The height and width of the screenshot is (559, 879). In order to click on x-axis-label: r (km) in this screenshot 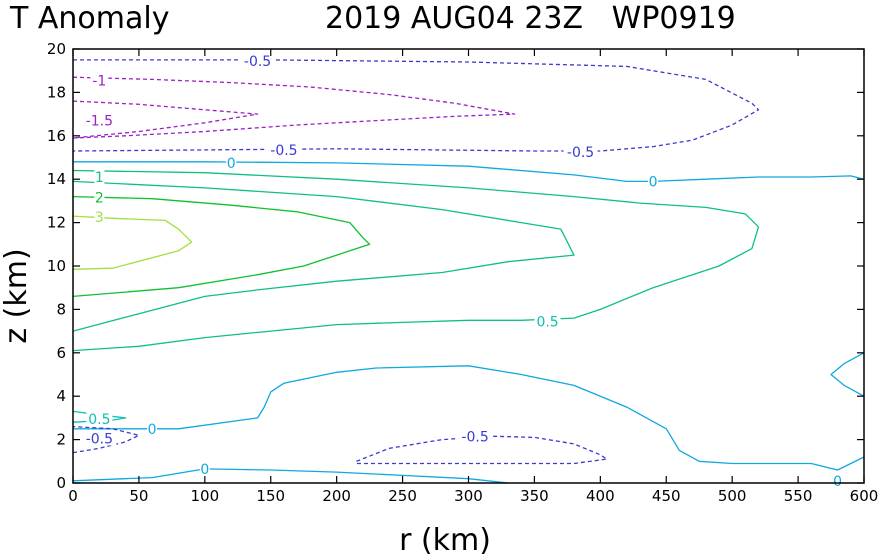, I will do `click(445, 540)`.